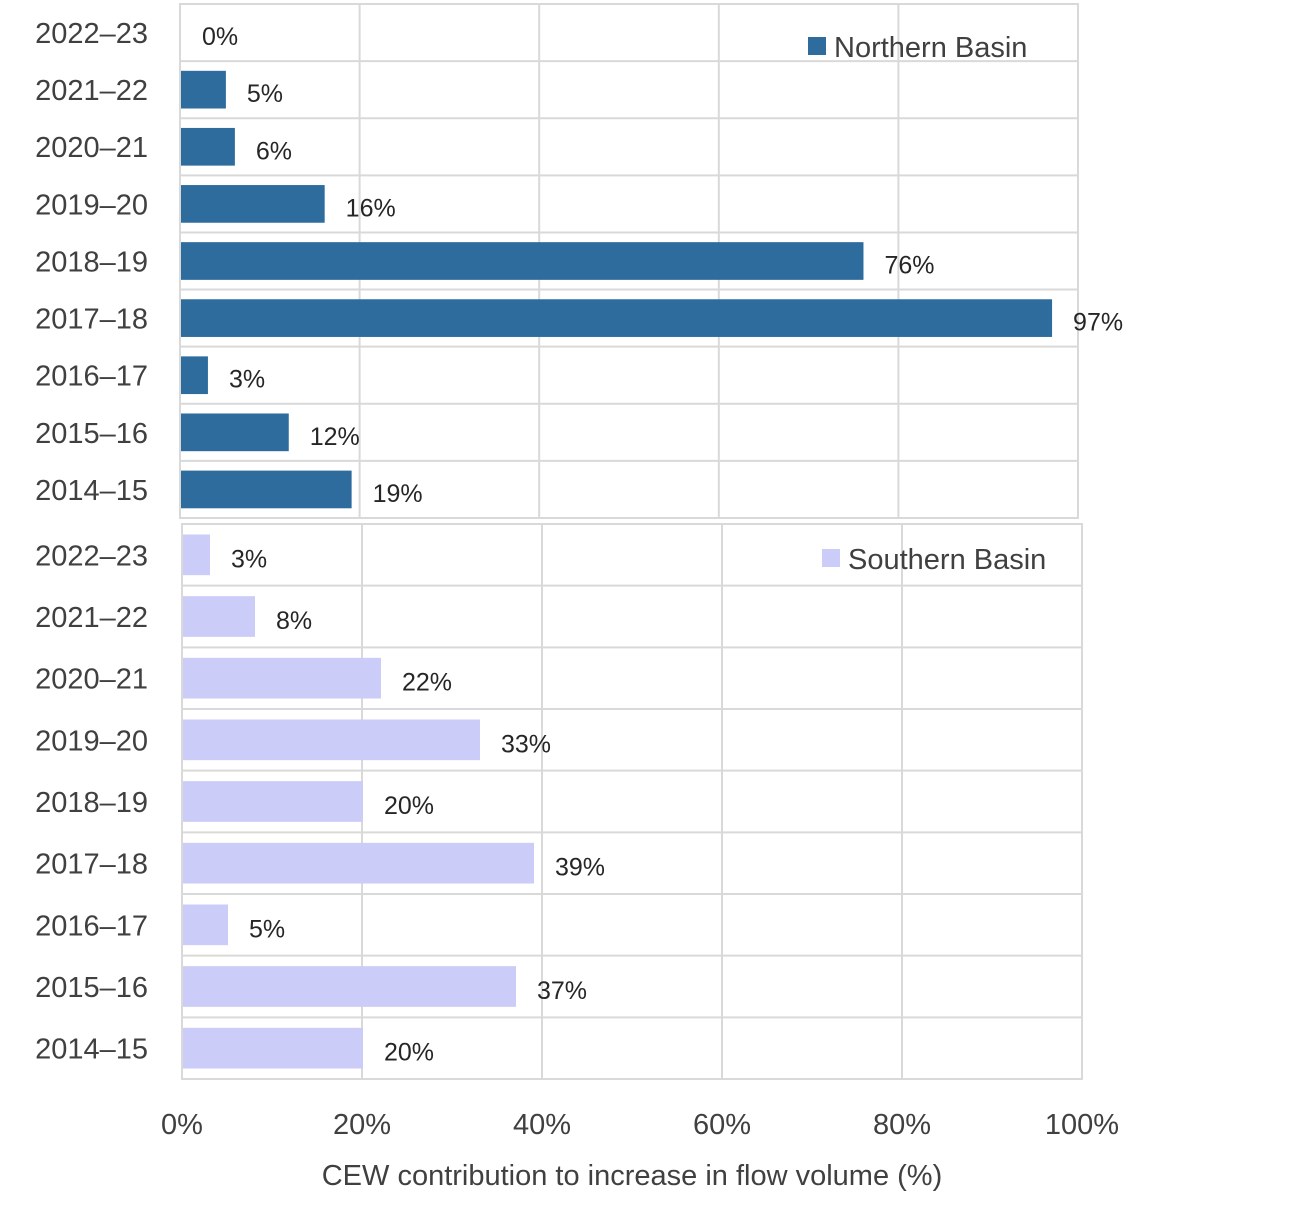 Image resolution: width=1314 pixels, height=1205 pixels. I want to click on panel-2-data-label: 3%, so click(249, 559).